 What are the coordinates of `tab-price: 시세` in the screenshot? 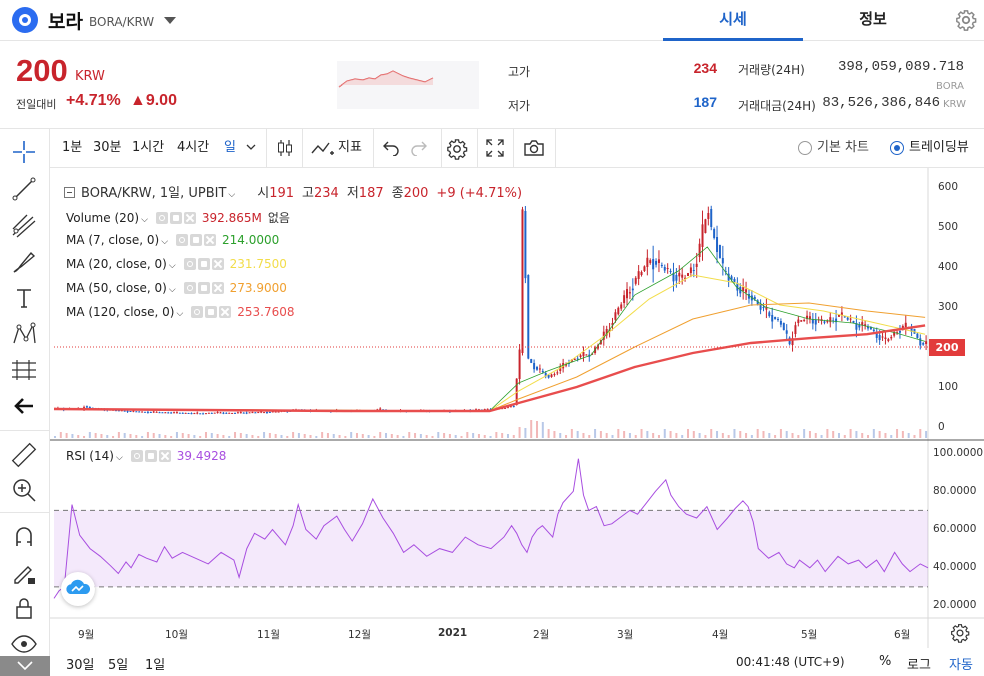 It's located at (733, 20).